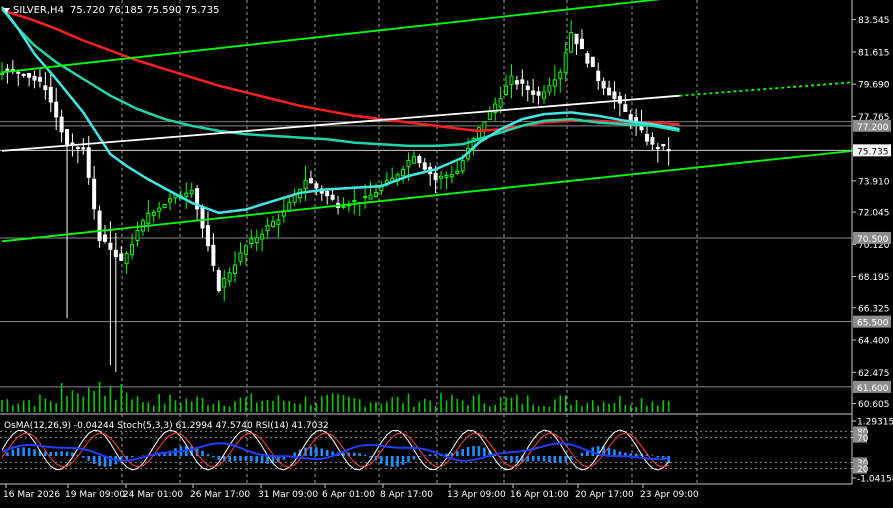 This screenshot has width=893, height=508. Describe the element at coordinates (874, 342) in the screenshot. I see `price-tick-label: 64.400` at that location.